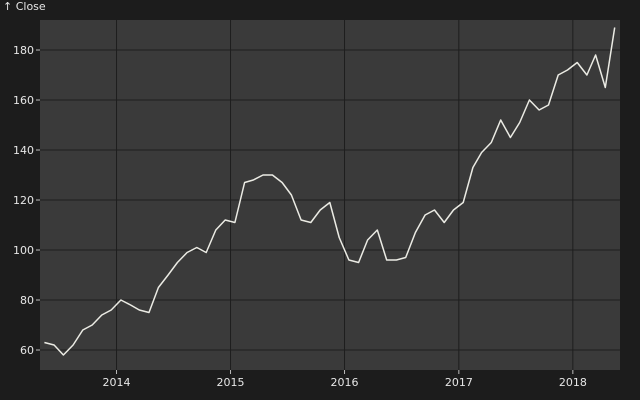  What do you see at coordinates (573, 382) in the screenshot?
I see `x-tick-label: 2018` at bounding box center [573, 382].